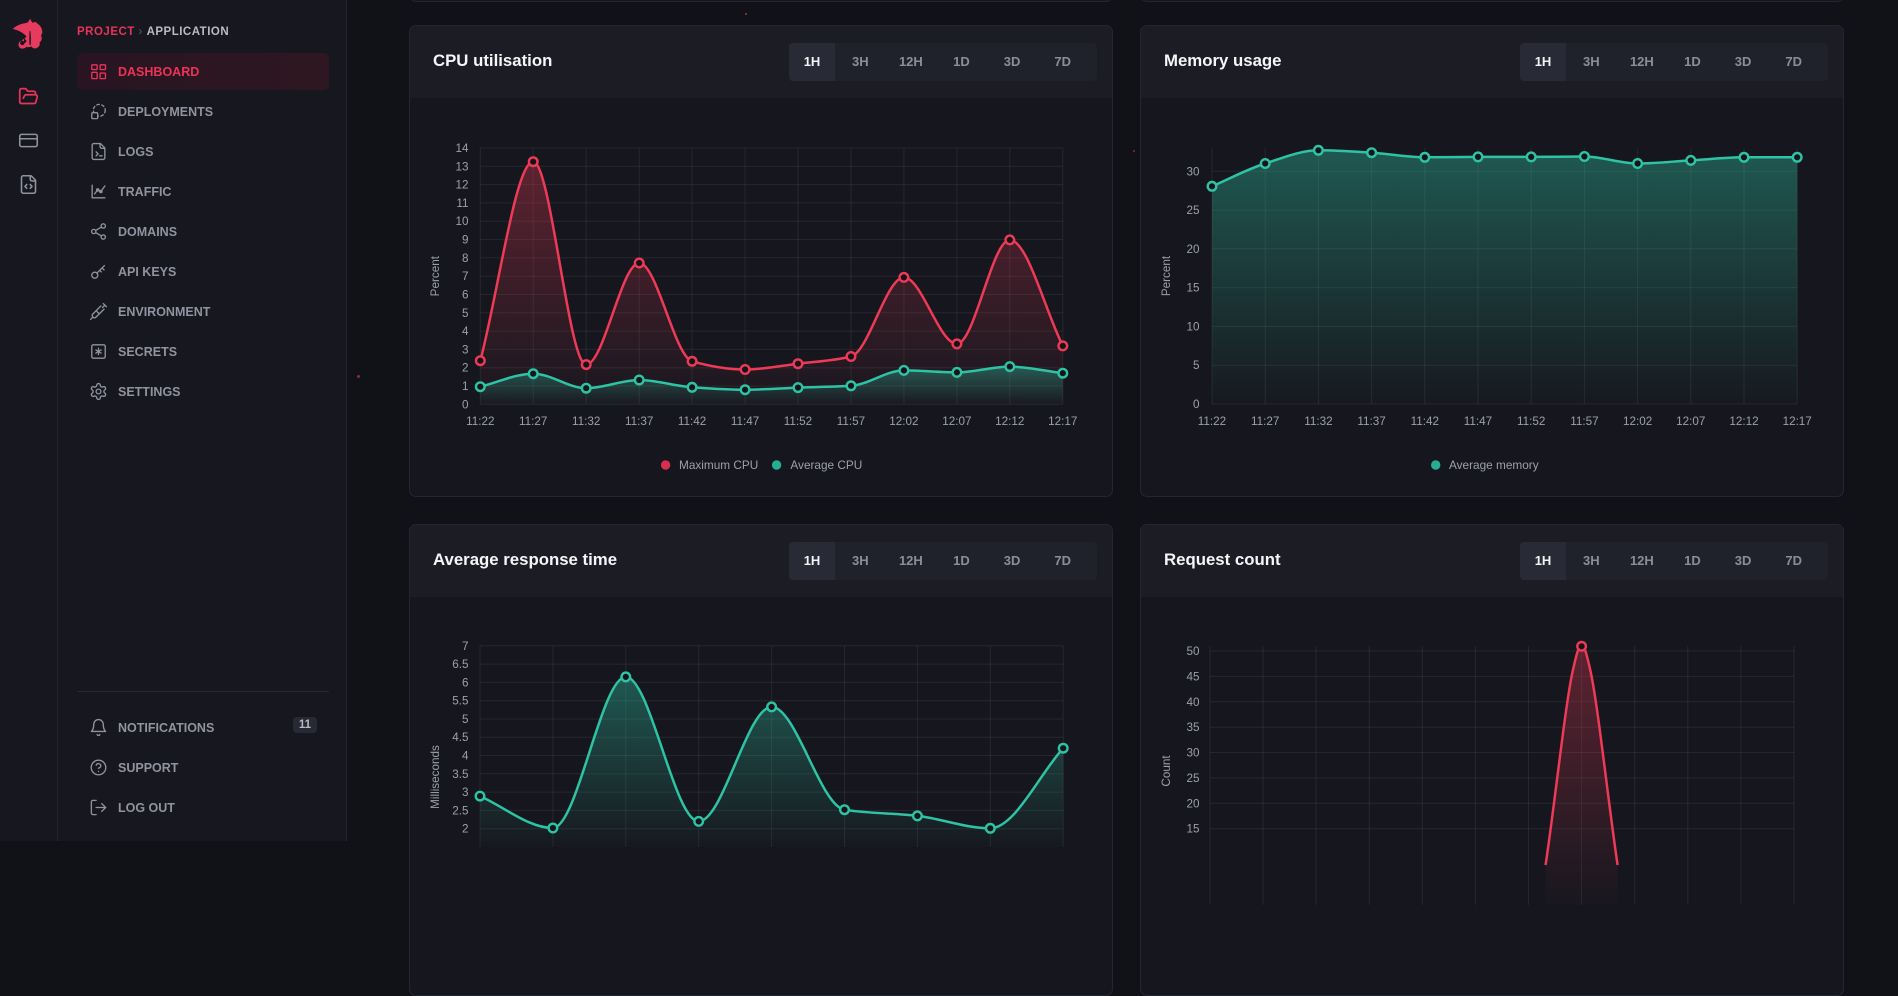  I want to click on svg-text: 8, so click(465, 258).